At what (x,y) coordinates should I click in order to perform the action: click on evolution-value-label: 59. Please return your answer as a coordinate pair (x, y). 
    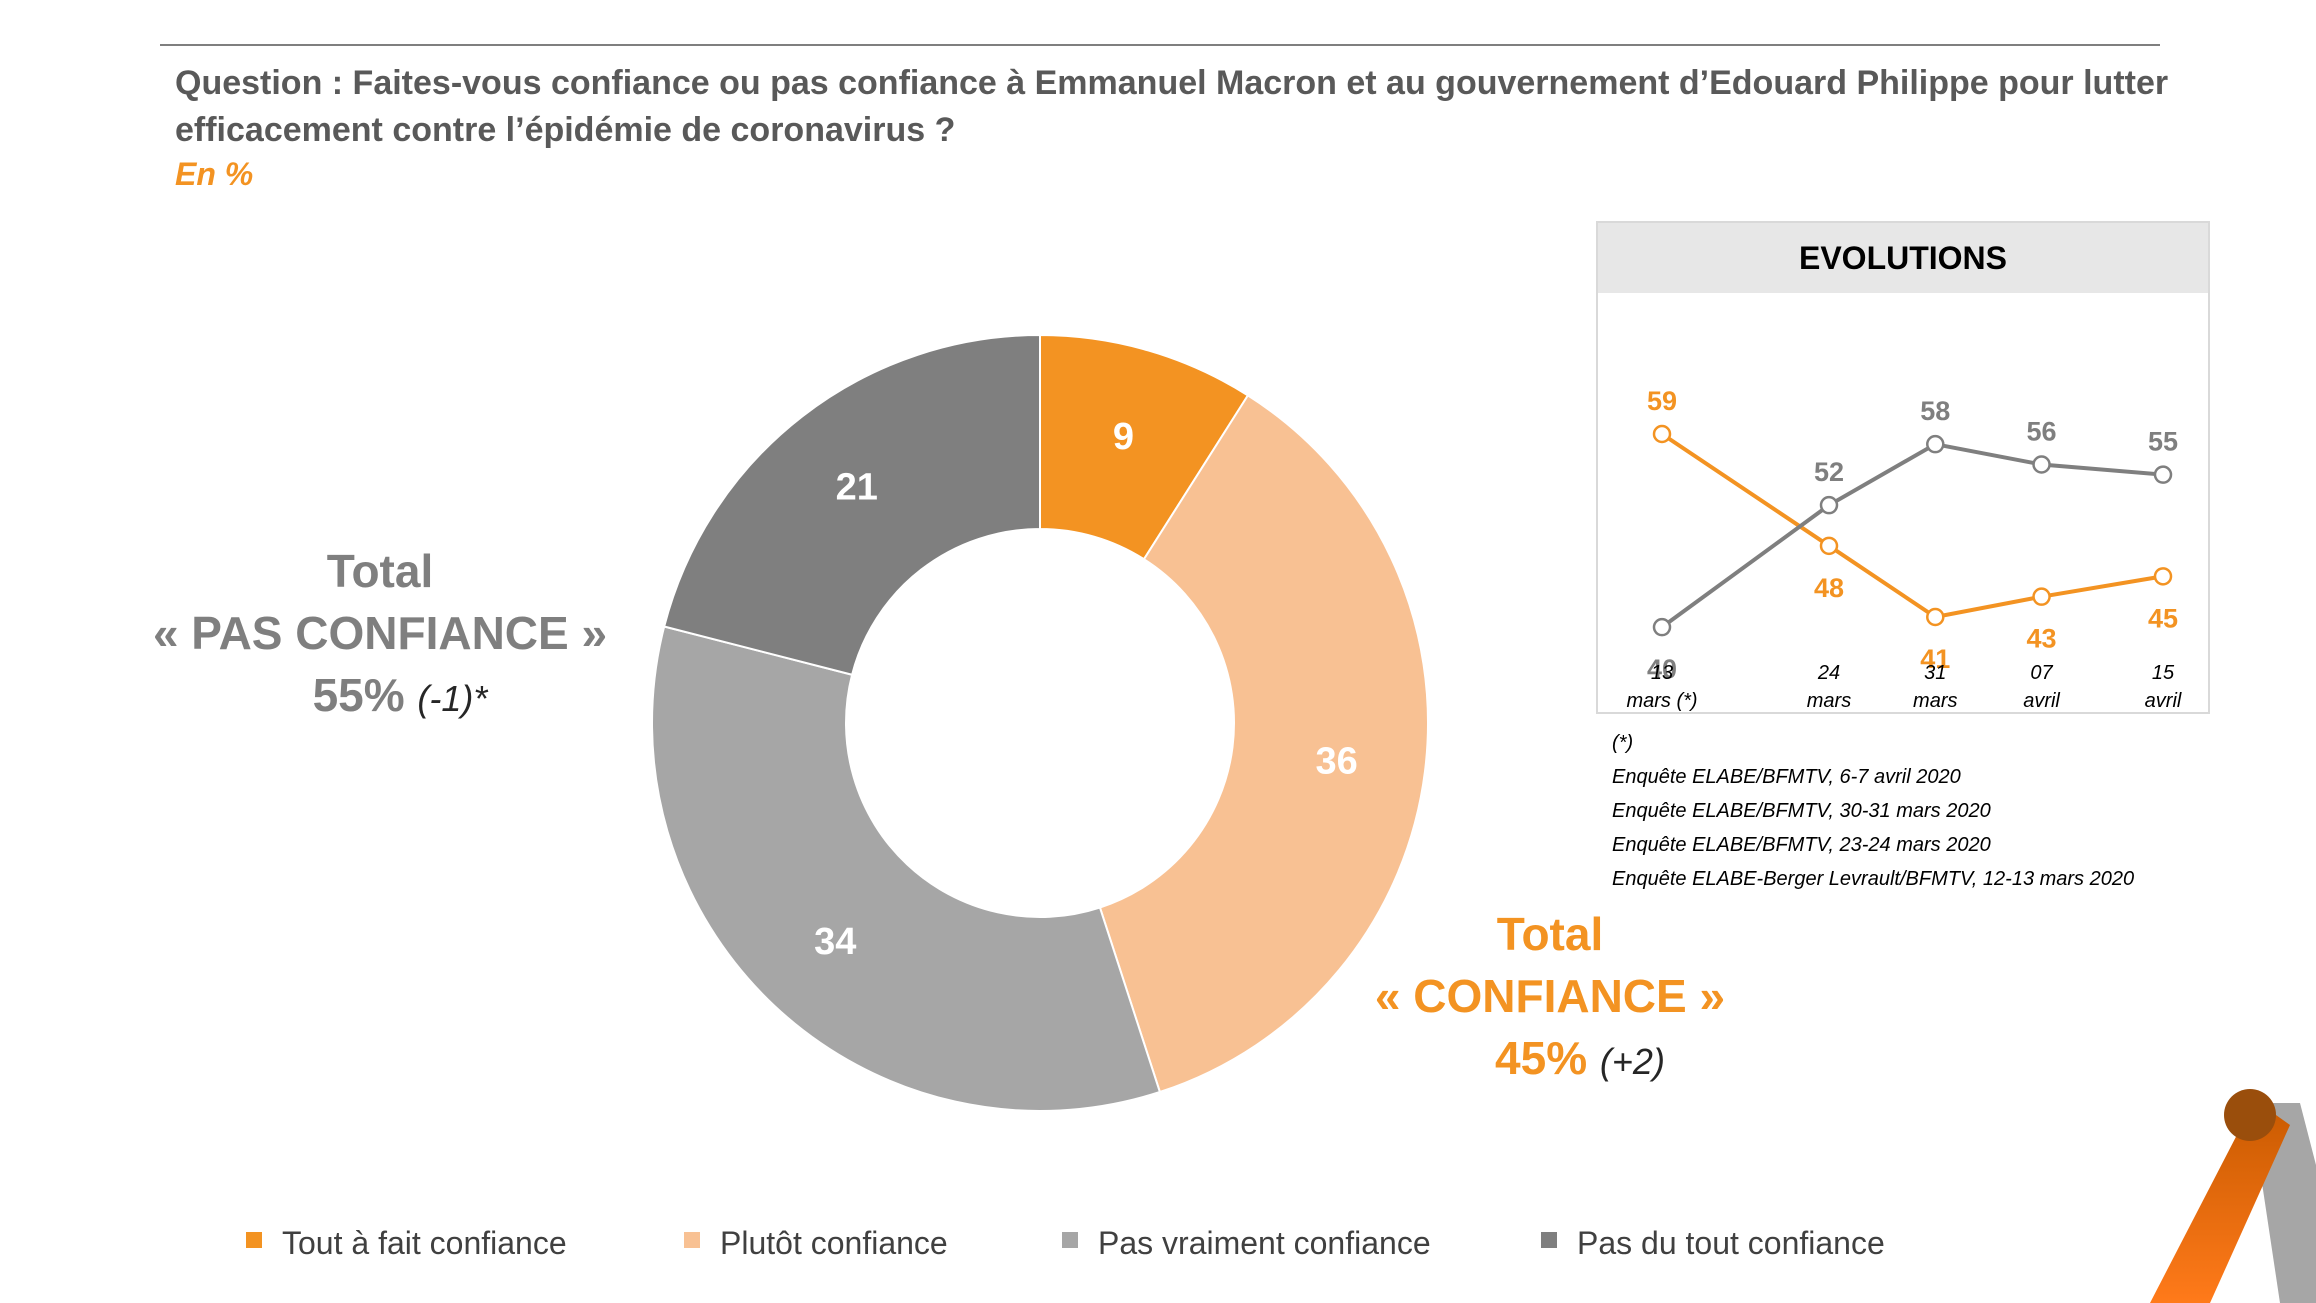
    Looking at the image, I should click on (1662, 401).